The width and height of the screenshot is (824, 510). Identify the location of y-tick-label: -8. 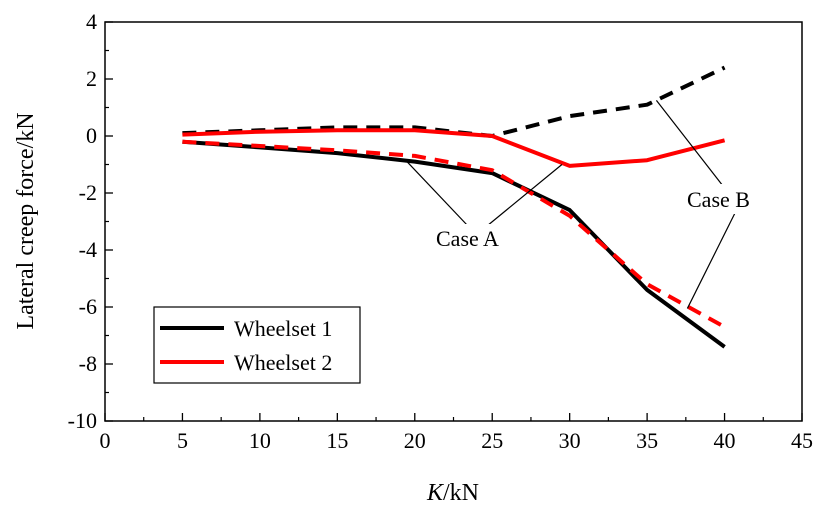
(88, 363).